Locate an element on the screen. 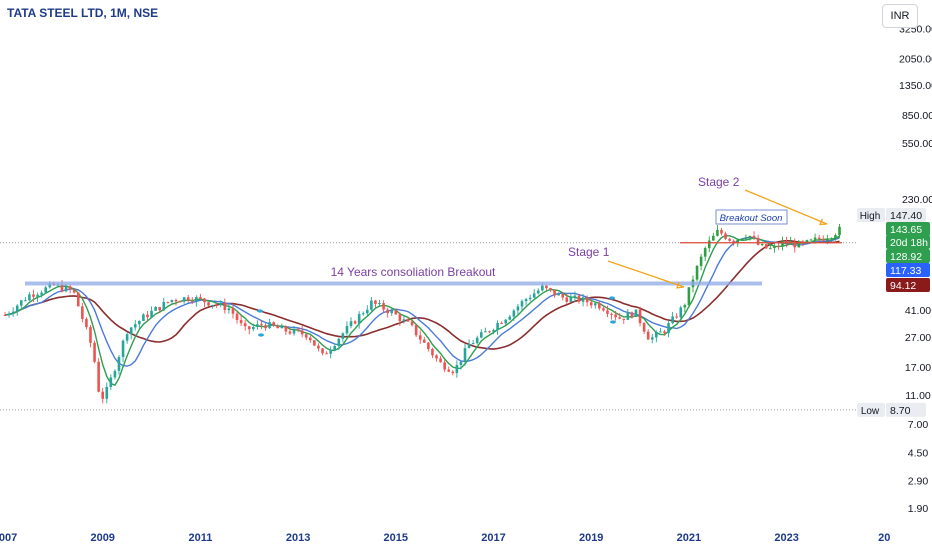 Image resolution: width=932 pixels, height=550 pixels. annotation-consolidation: 14 Years consoliation Breakout is located at coordinates (413, 272).